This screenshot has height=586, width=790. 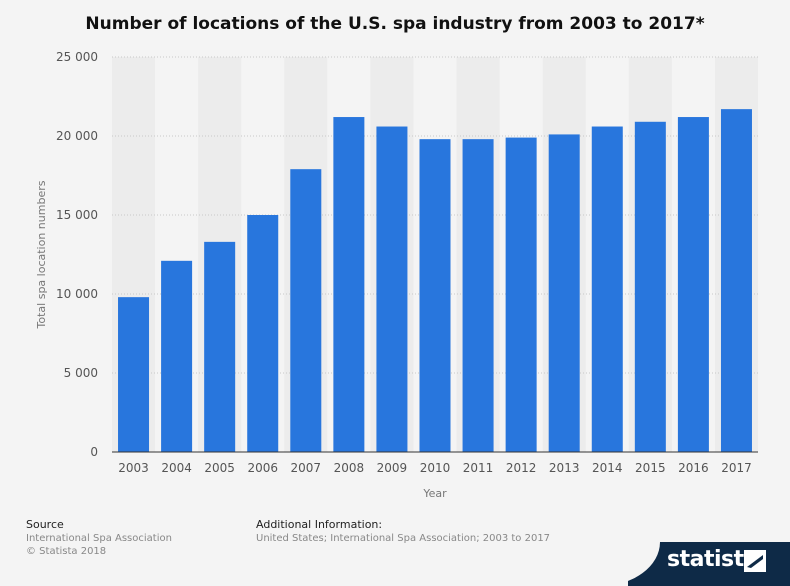 What do you see at coordinates (435, 295) in the screenshot?
I see `bar-2010` at bounding box center [435, 295].